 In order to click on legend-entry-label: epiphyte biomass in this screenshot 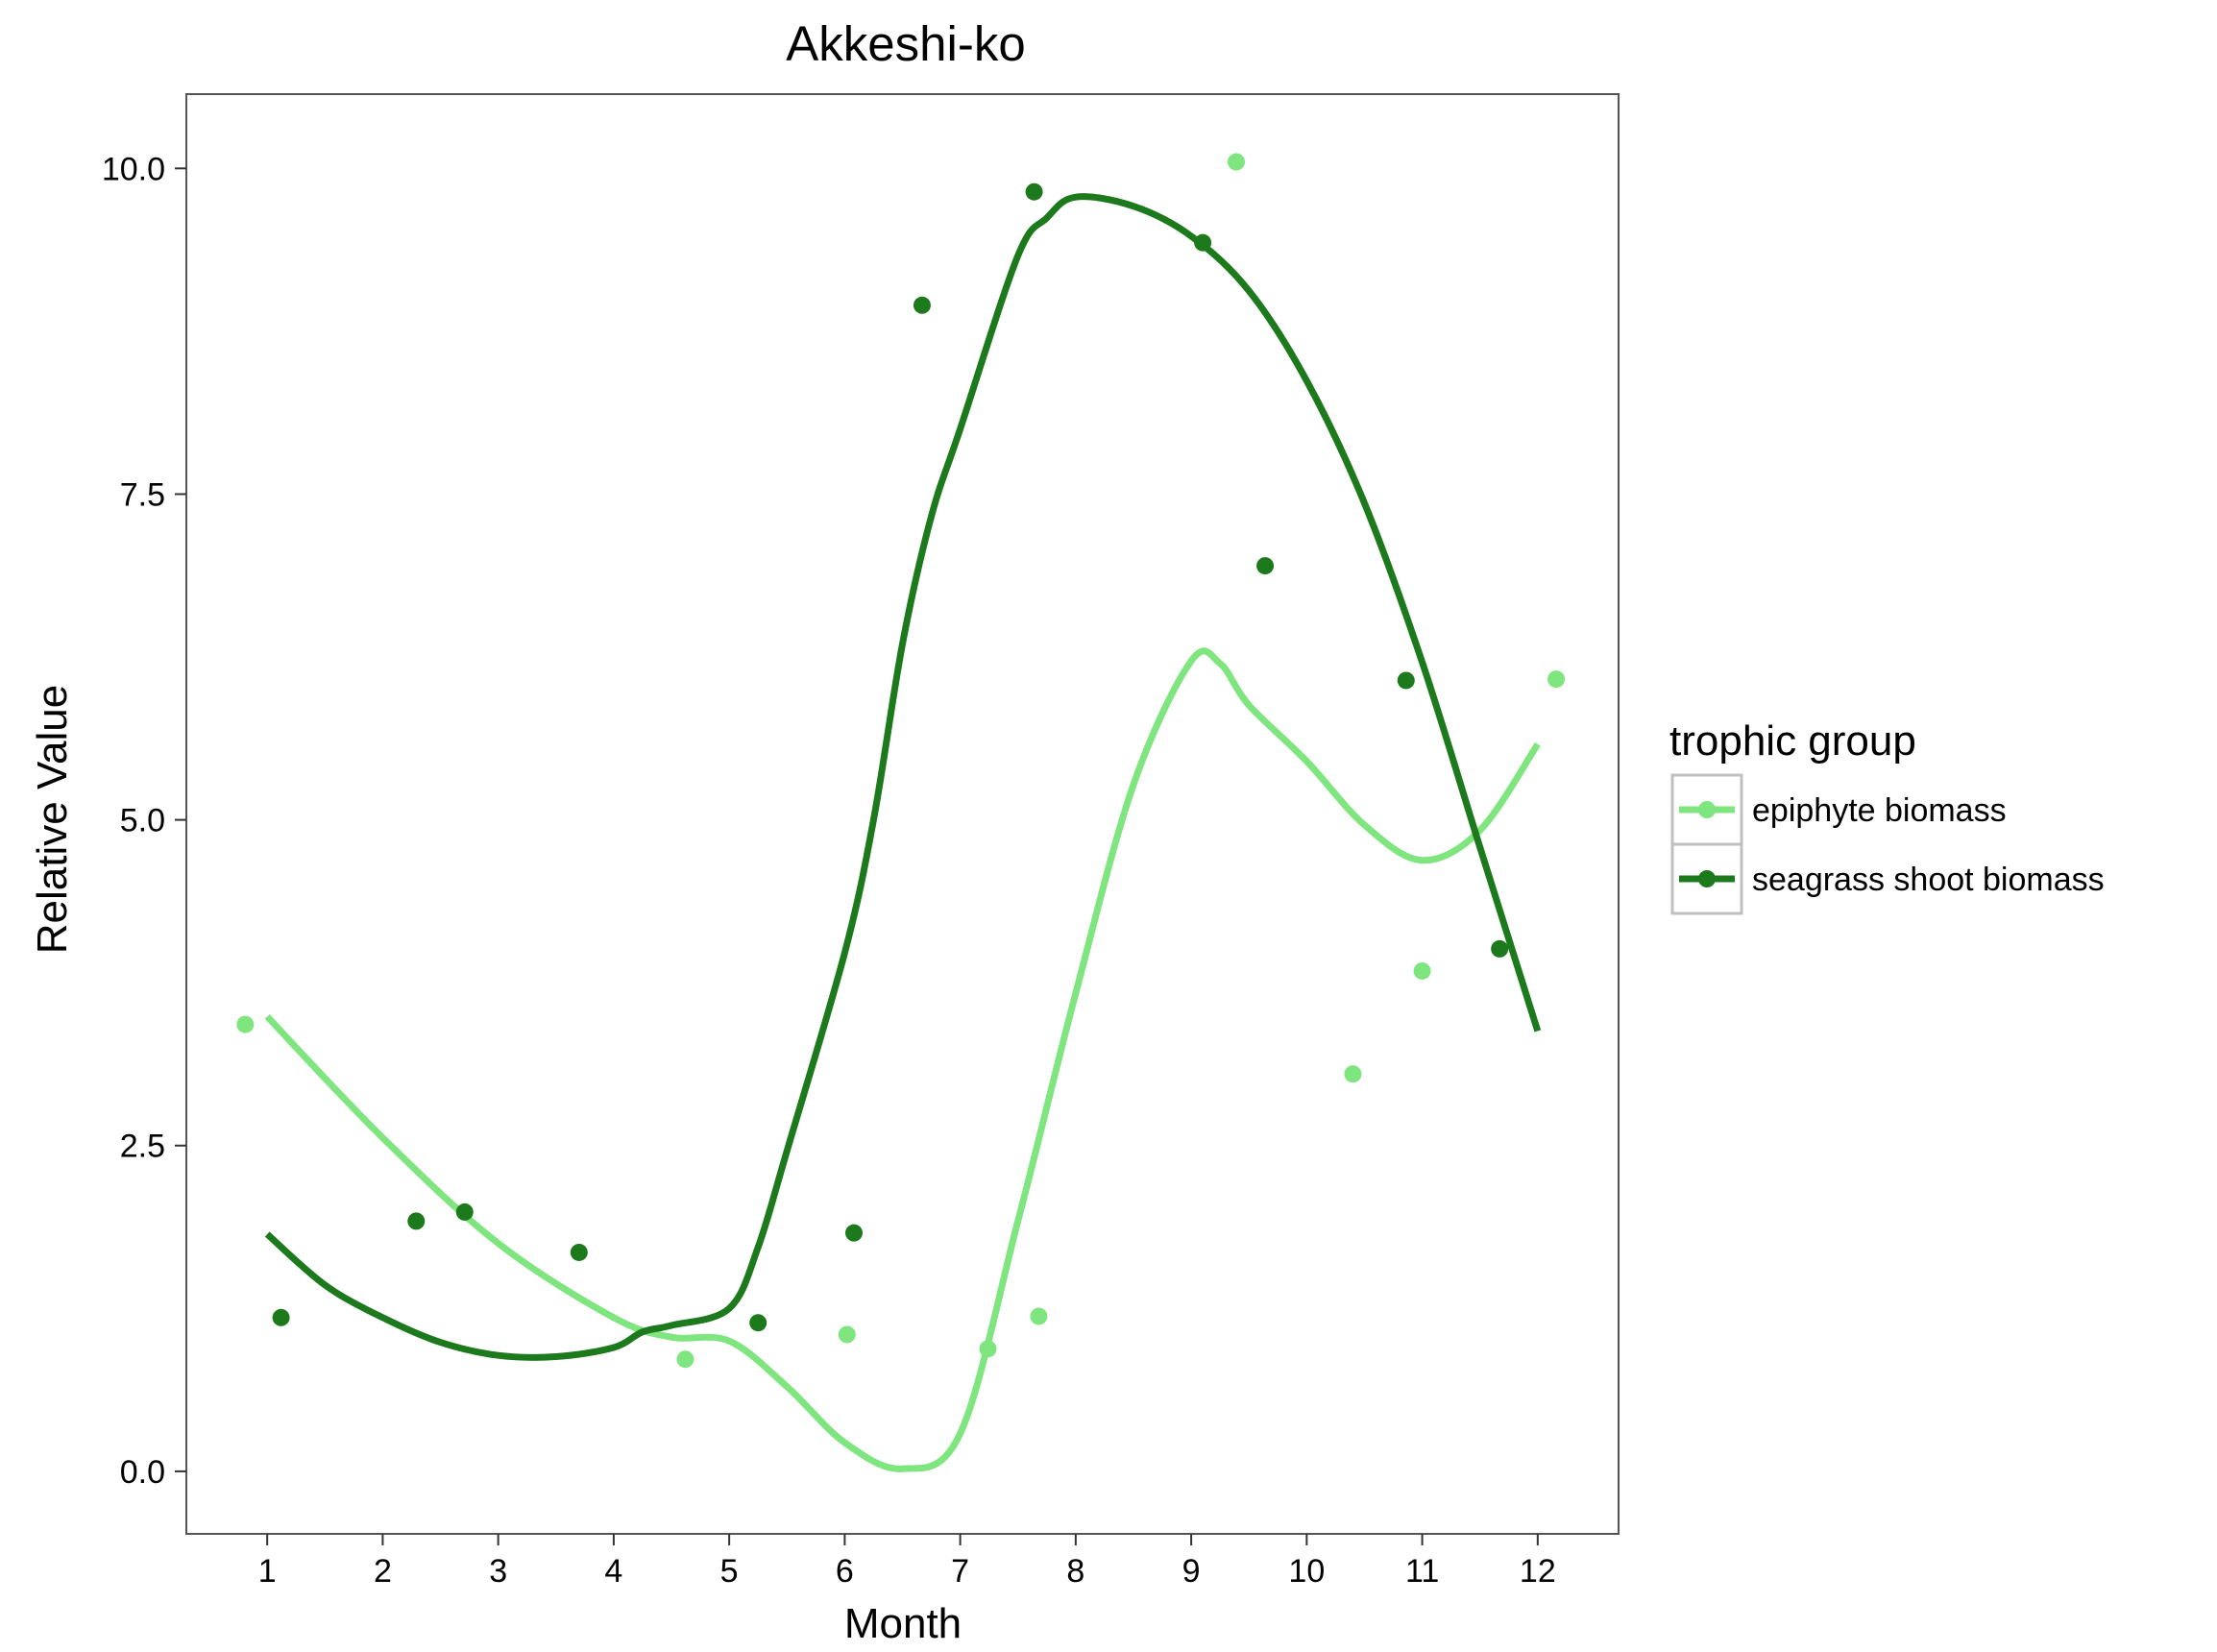, I will do `click(1880, 810)`.